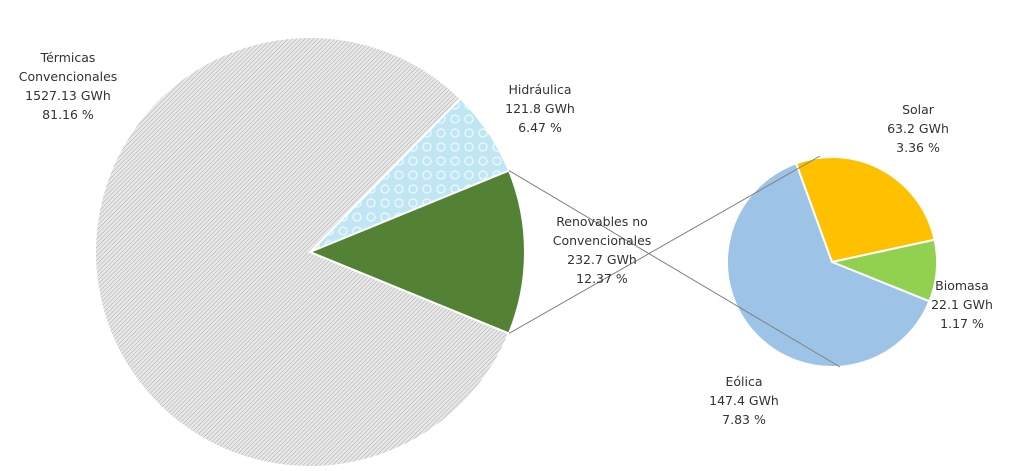 The image size is (1024, 471). What do you see at coordinates (744, 419) in the screenshot?
I see `slice-value: 7.83 %` at bounding box center [744, 419].